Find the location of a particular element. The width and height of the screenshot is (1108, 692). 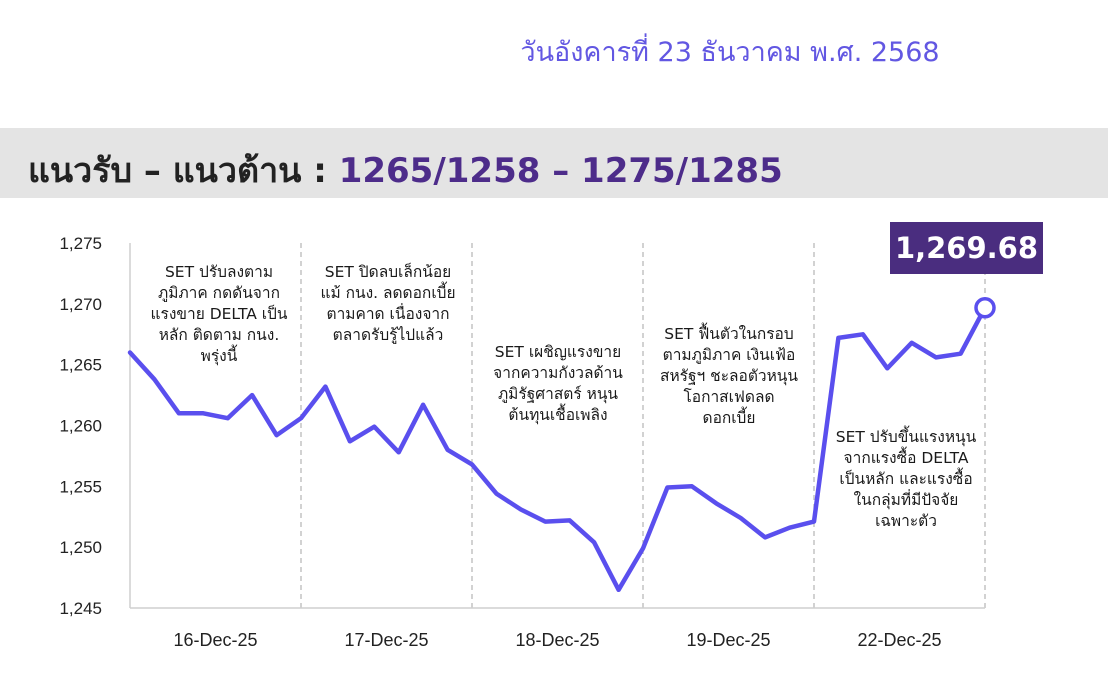

banner-levels: 1265/1258 – 1275/1285 is located at coordinates (560, 171).